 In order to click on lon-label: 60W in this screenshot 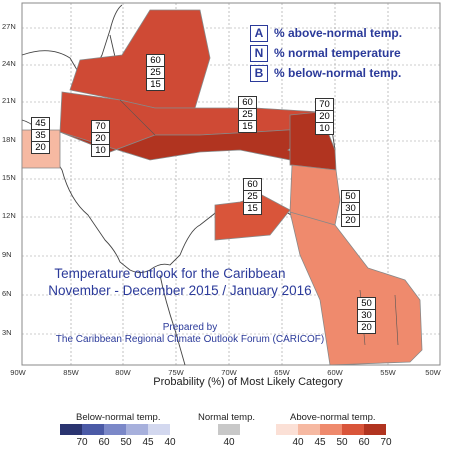, I will do `click(335, 372)`.